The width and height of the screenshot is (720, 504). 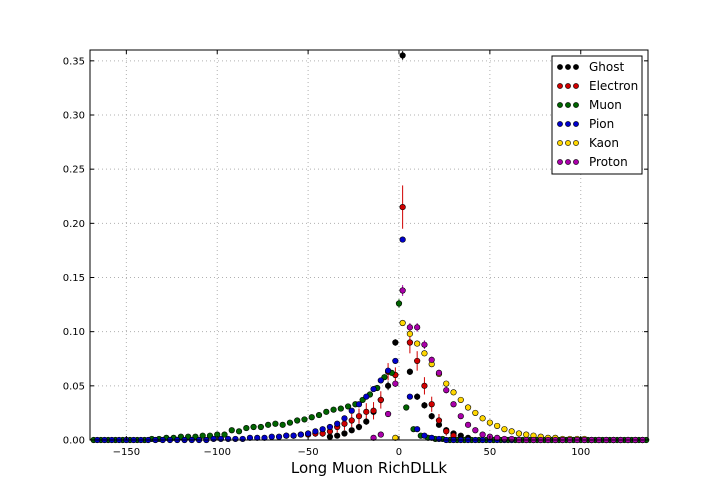 I want to click on legend-marker-kaon, so click(x=576, y=143).